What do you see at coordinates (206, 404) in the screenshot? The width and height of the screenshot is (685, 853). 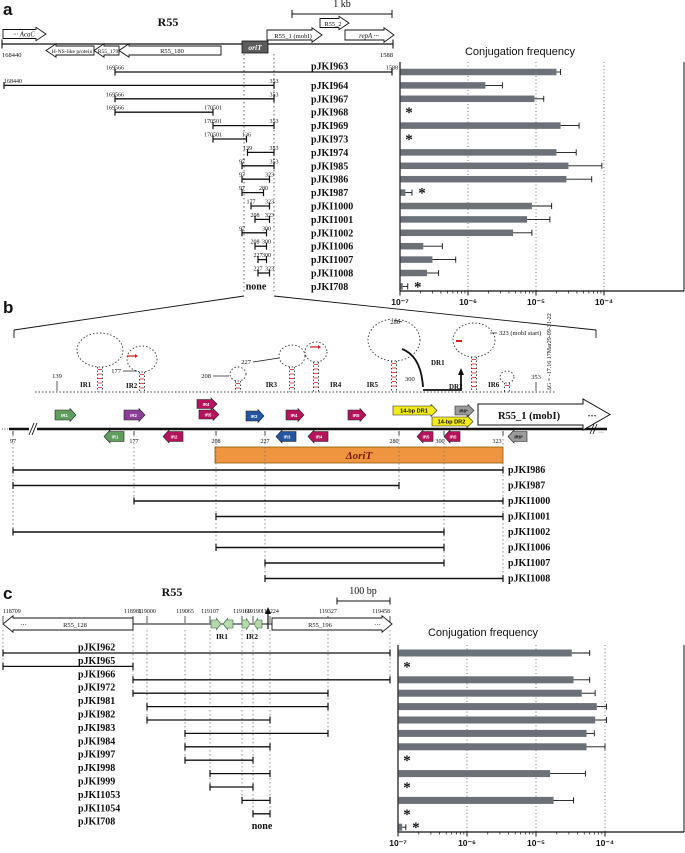 I see `feature-above-label-IR4: IR4` at bounding box center [206, 404].